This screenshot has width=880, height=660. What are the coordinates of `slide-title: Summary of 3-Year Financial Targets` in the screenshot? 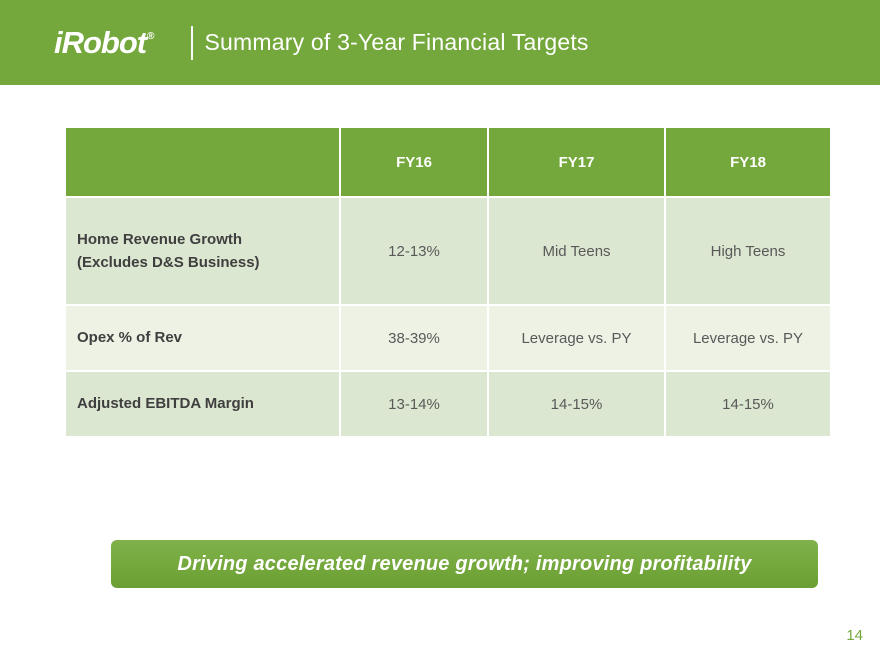 It's located at (396, 42).